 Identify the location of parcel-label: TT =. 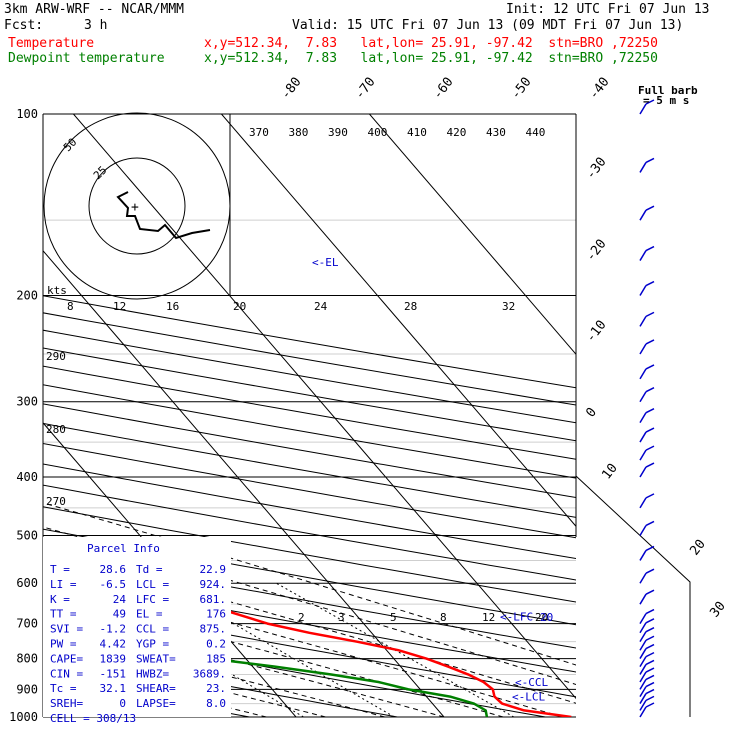
(63, 614).